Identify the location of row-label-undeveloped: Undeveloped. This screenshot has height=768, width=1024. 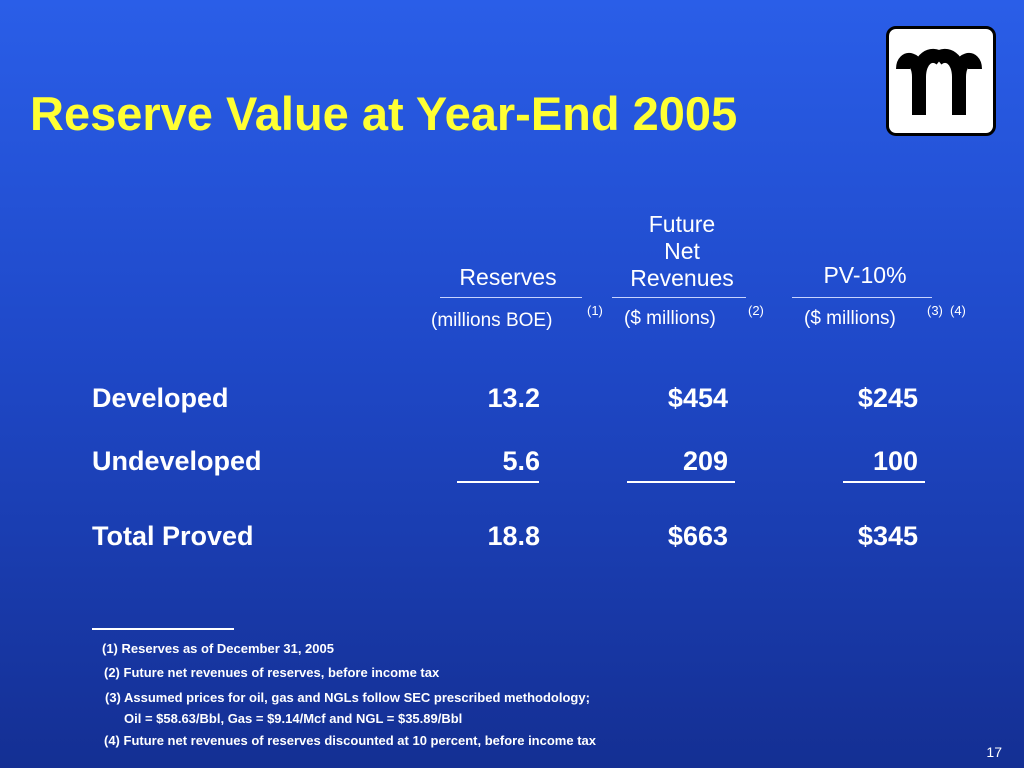
(177, 461).